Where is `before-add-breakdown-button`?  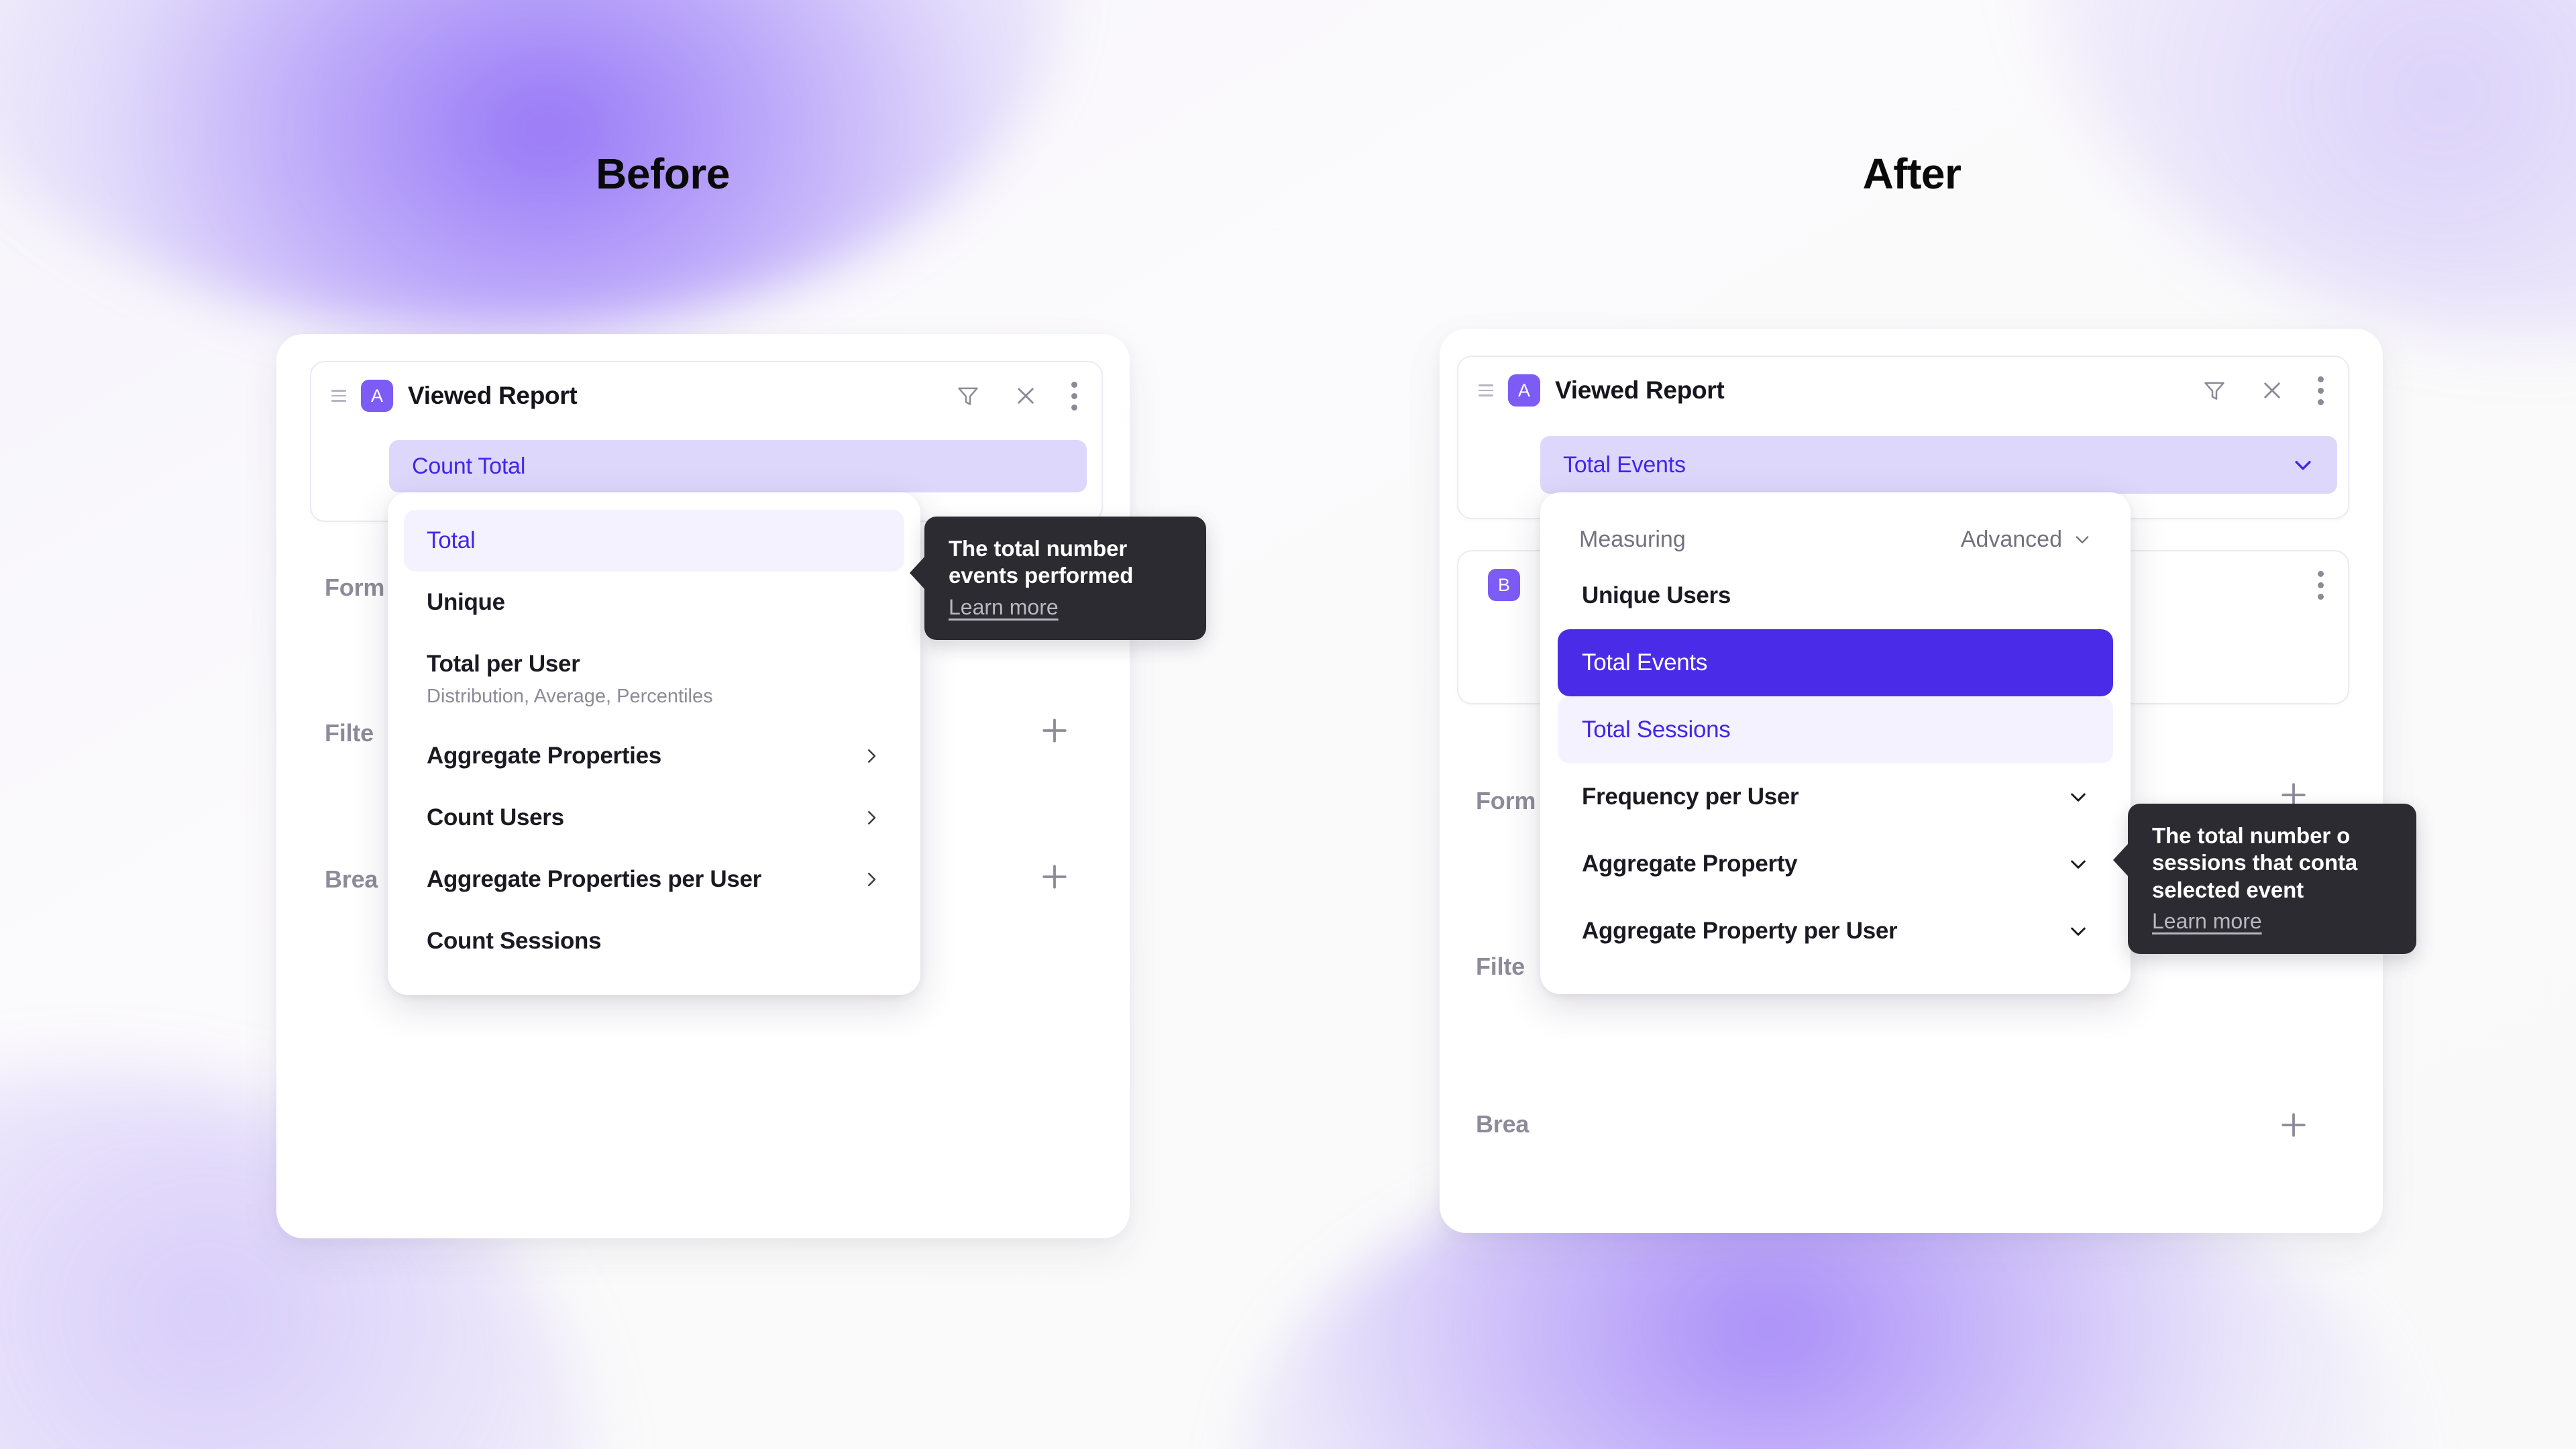
before-add-breakdown-button is located at coordinates (1054, 877).